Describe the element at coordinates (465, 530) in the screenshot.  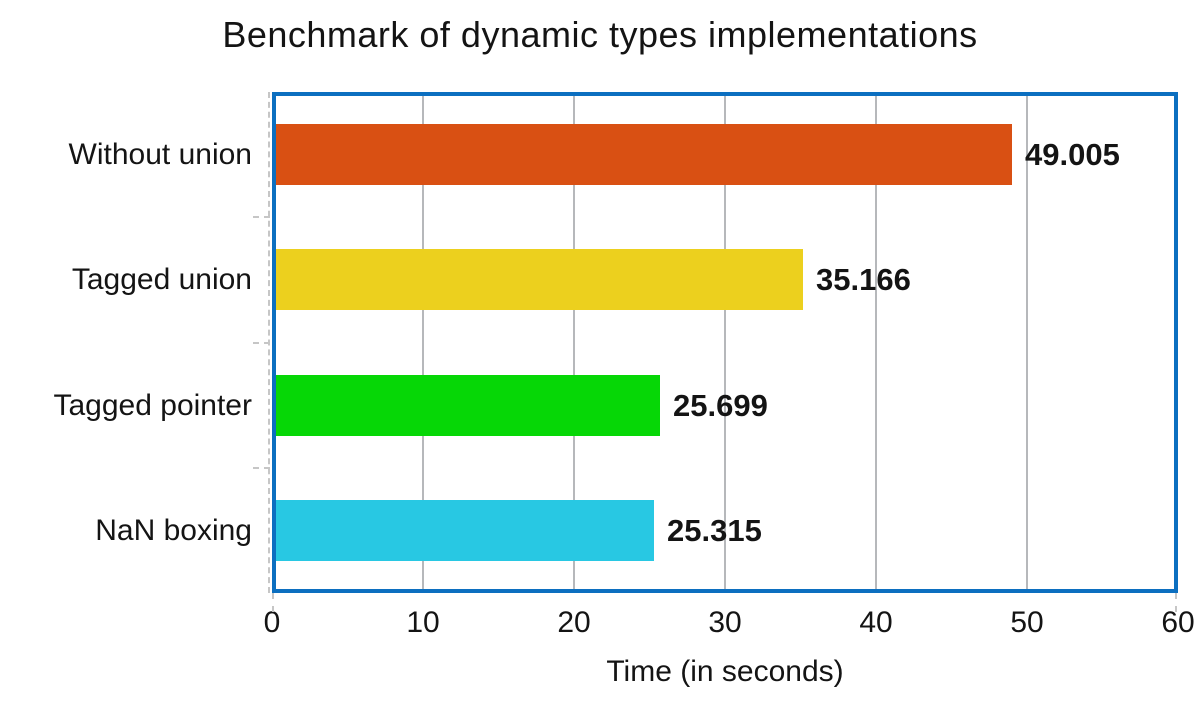
I see `bar-nan-boxing` at that location.